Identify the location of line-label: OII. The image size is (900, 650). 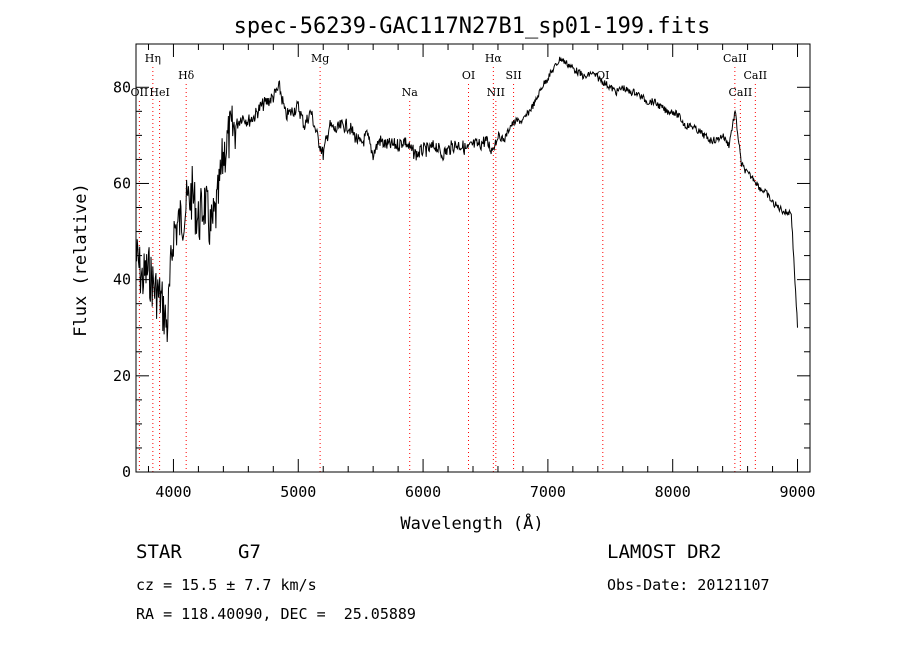
(140, 92).